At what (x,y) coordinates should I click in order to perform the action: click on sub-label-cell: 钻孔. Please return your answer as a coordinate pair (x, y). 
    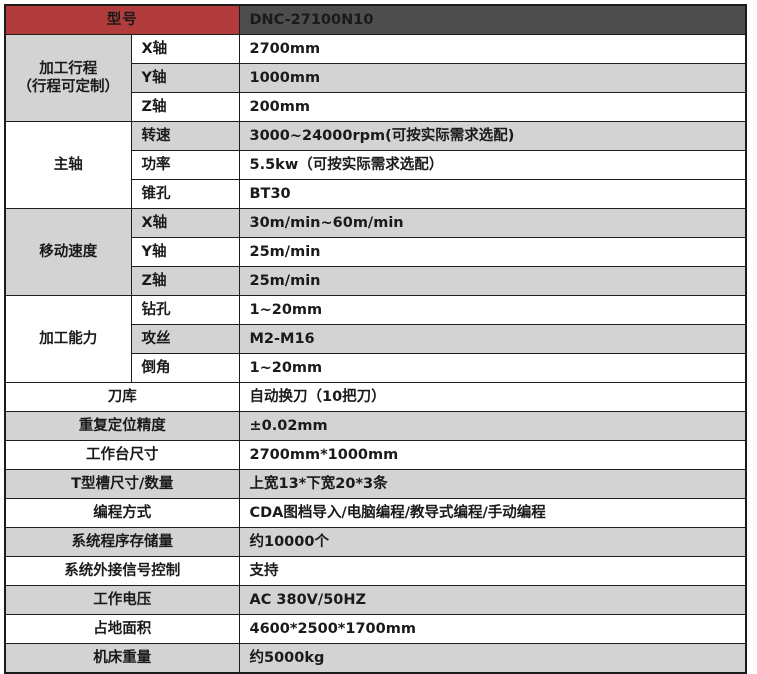
    Looking at the image, I should click on (185, 310).